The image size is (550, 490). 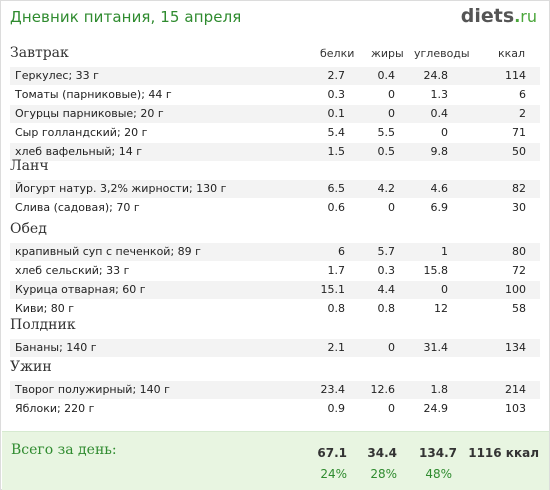 I want to click on food-row: Курица отварная; 60 г 15.1 4.4 0 100, so click(x=275, y=290).